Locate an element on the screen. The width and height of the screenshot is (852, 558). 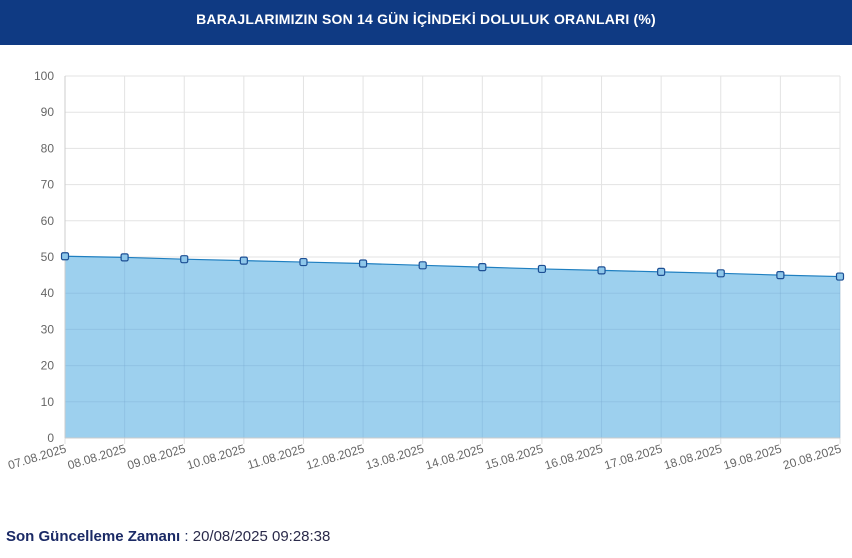
x-tick-label: 17.08.2025 is located at coordinates (633, 456).